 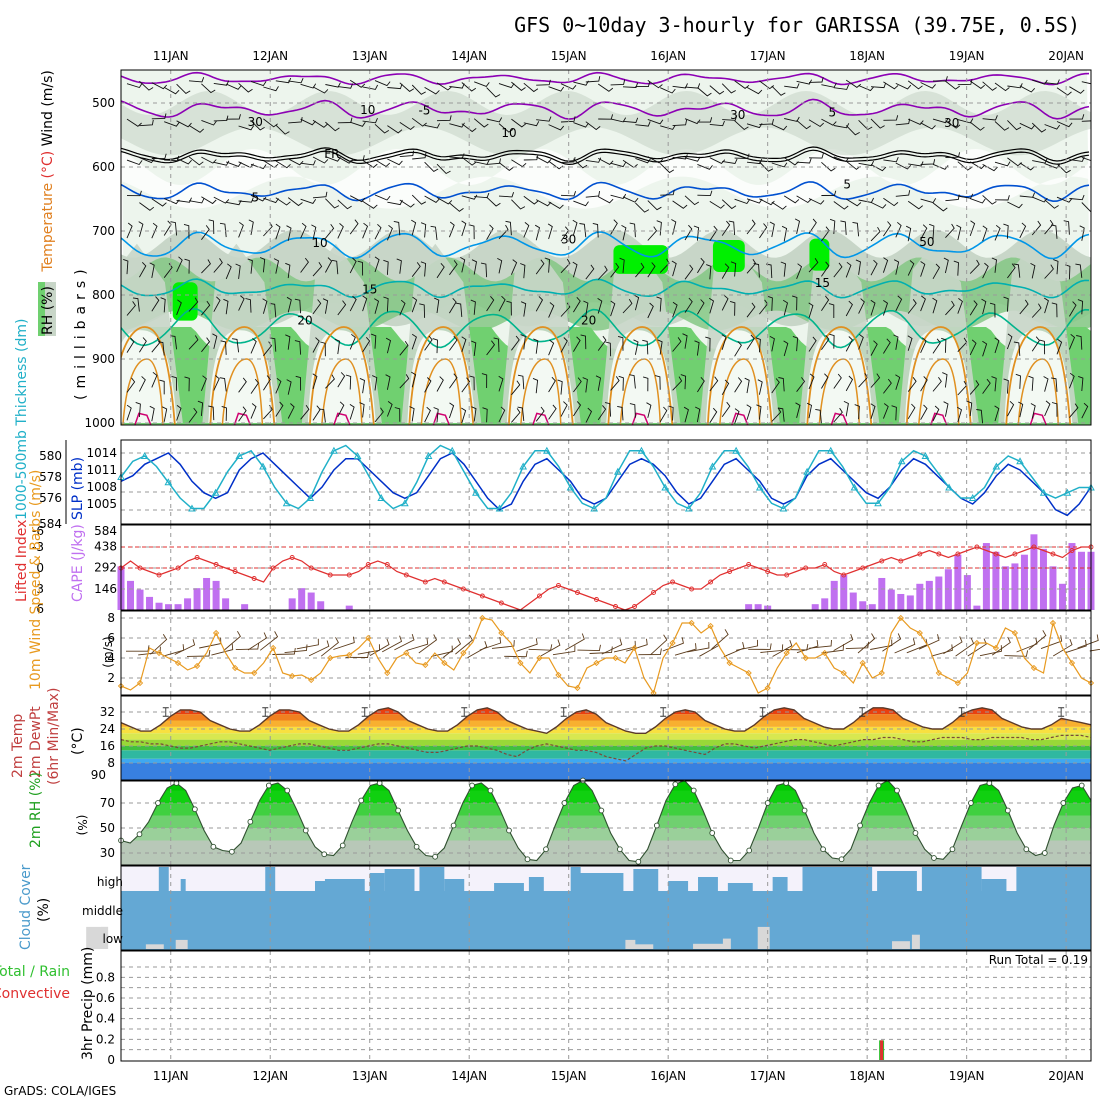 What do you see at coordinates (569, 1076) in the screenshot?
I see `bottom-date-15JAN: 15JAN` at bounding box center [569, 1076].